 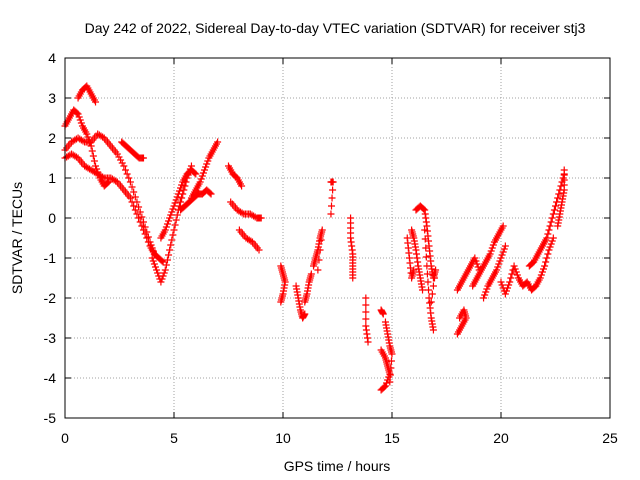 What do you see at coordinates (429, 280) in the screenshot?
I see `series-track-z` at bounding box center [429, 280].